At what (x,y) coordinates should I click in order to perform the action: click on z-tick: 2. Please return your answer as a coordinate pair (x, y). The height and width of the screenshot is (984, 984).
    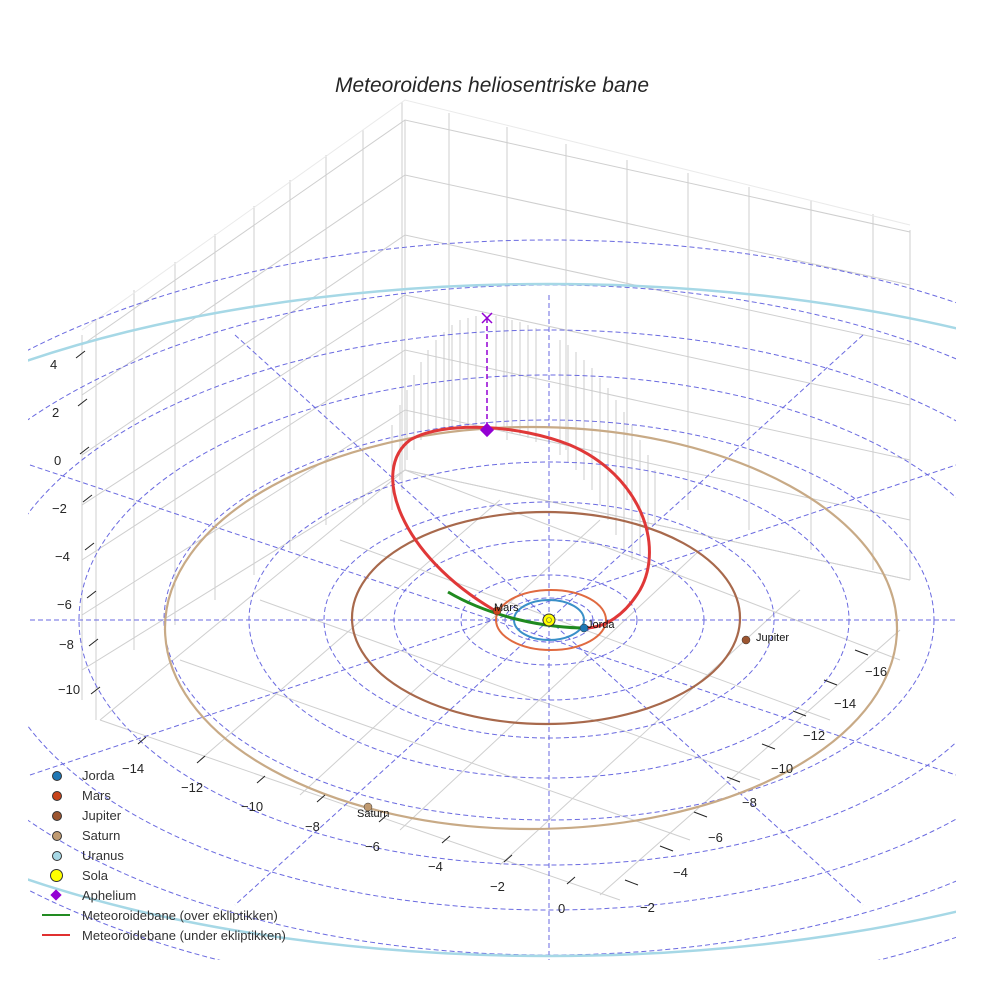
    Looking at the image, I should click on (55, 412).